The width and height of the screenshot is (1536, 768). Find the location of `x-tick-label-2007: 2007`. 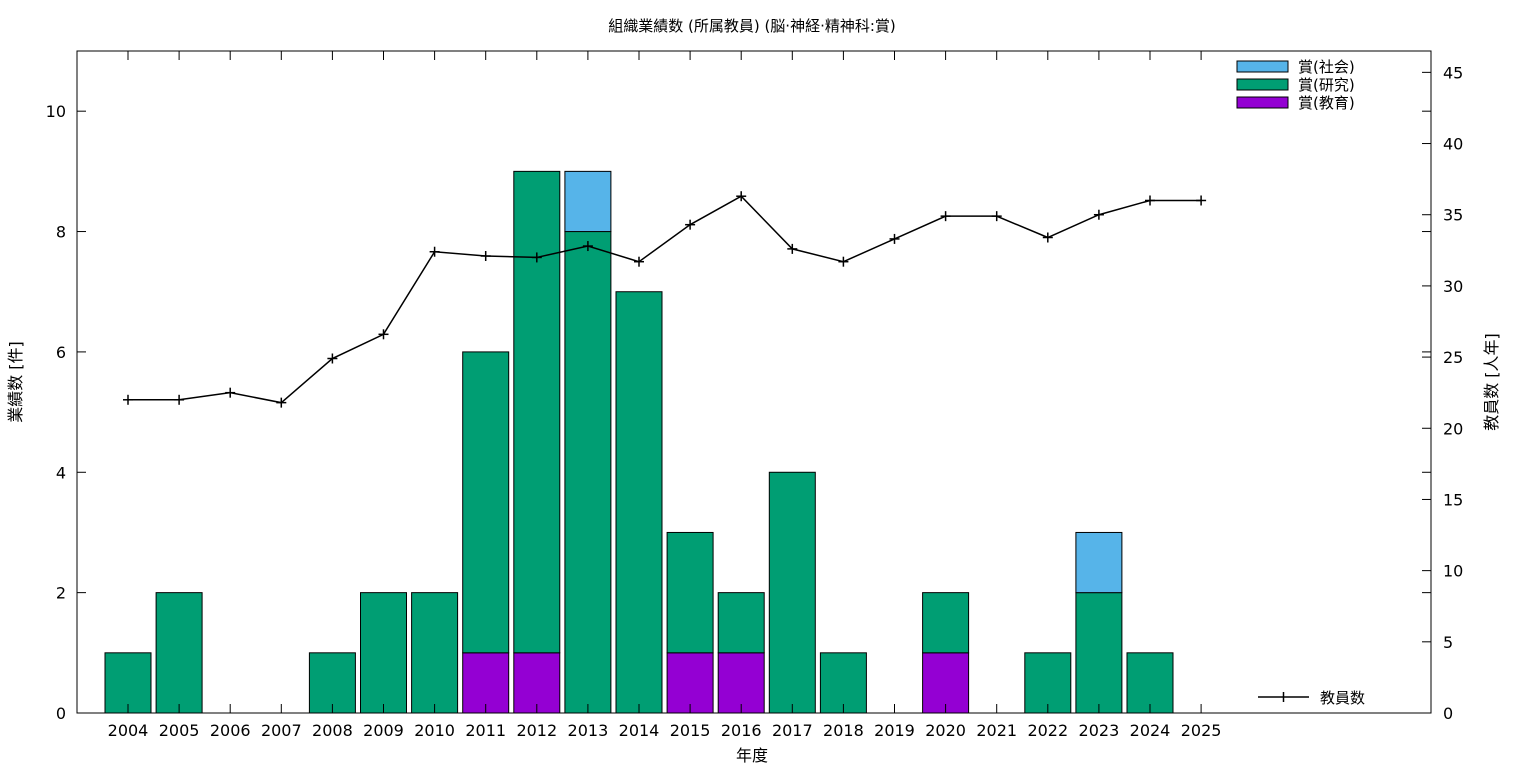

x-tick-label-2007: 2007 is located at coordinates (281, 730).